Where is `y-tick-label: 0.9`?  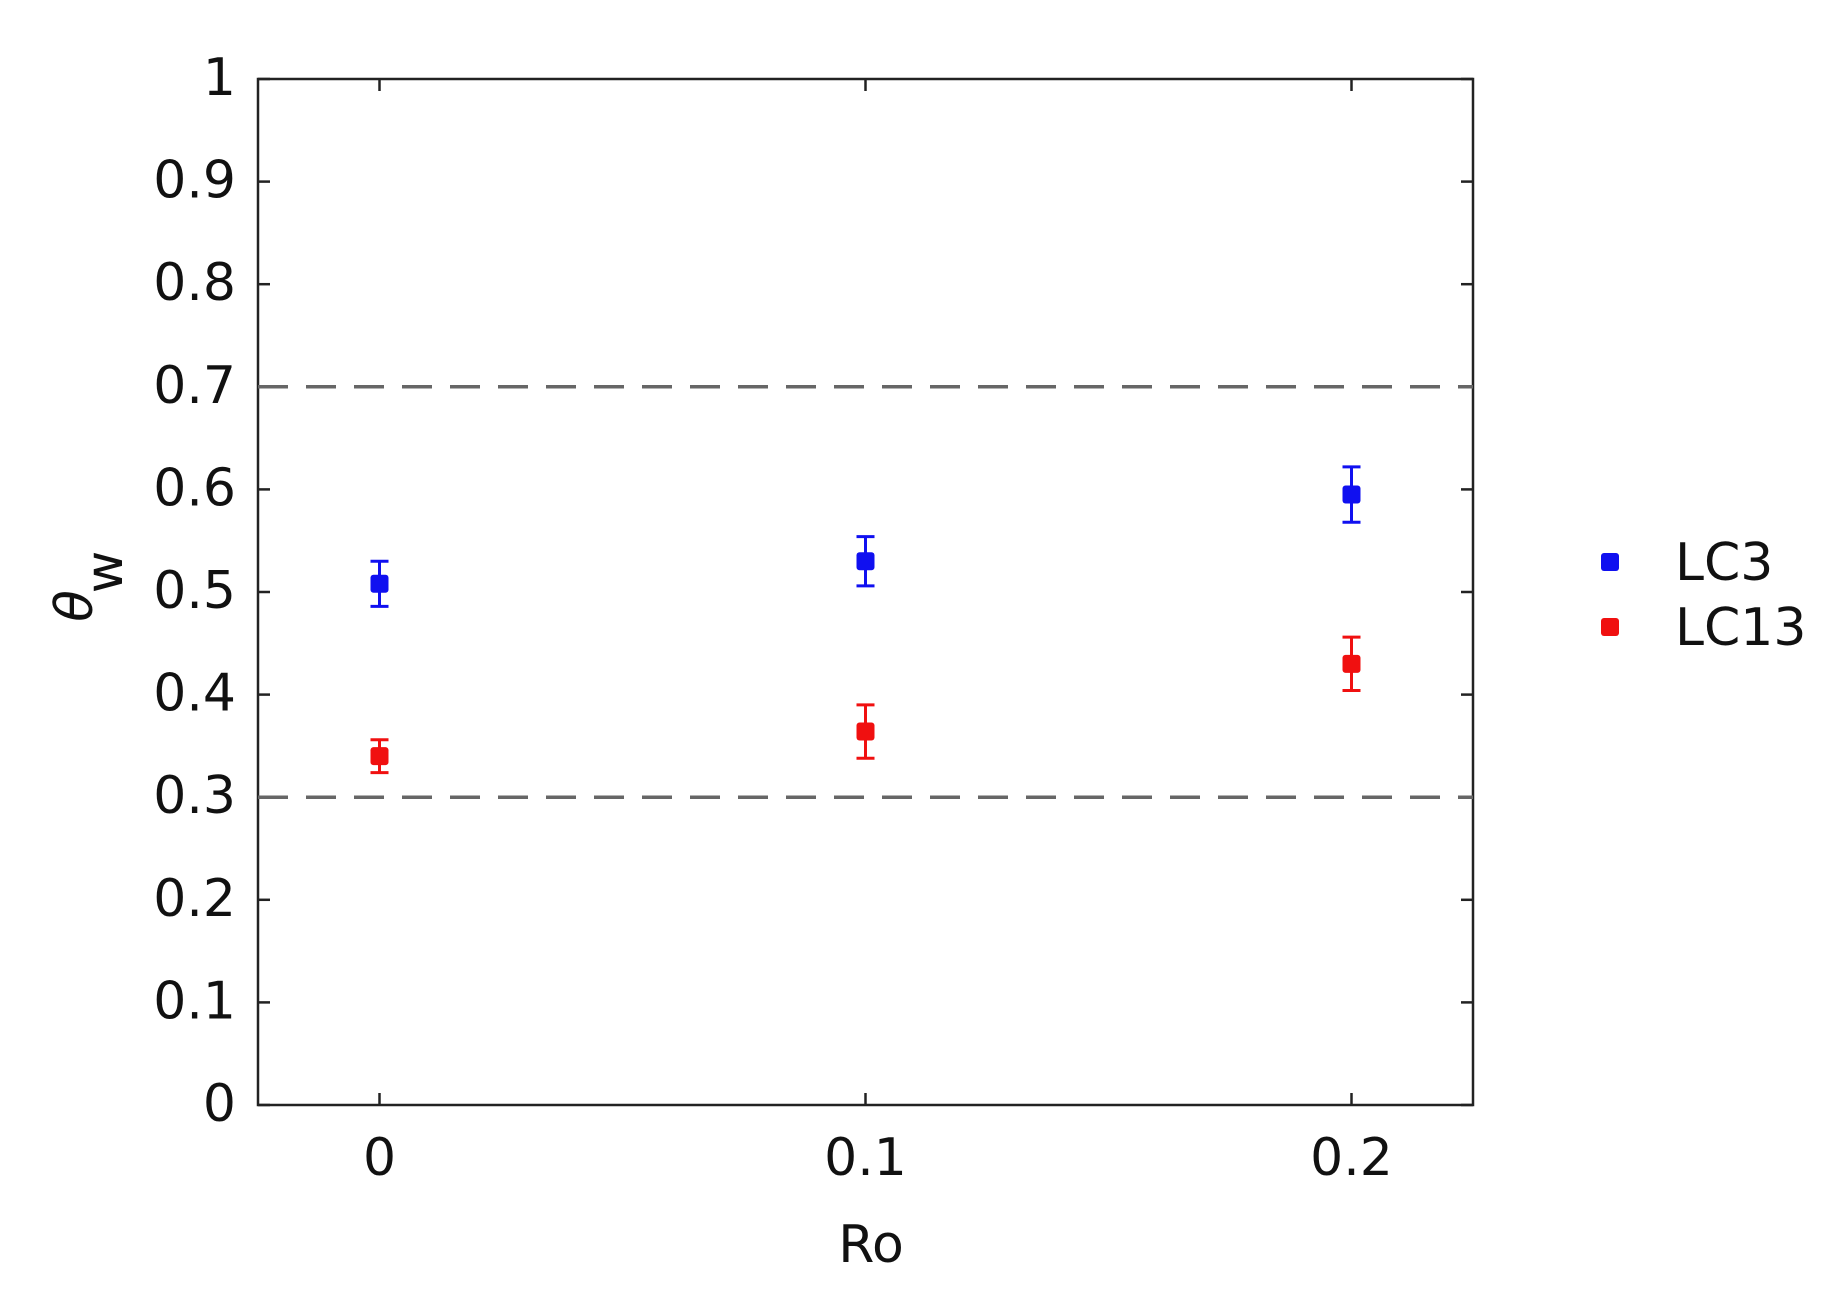 y-tick-label: 0.9 is located at coordinates (194, 181).